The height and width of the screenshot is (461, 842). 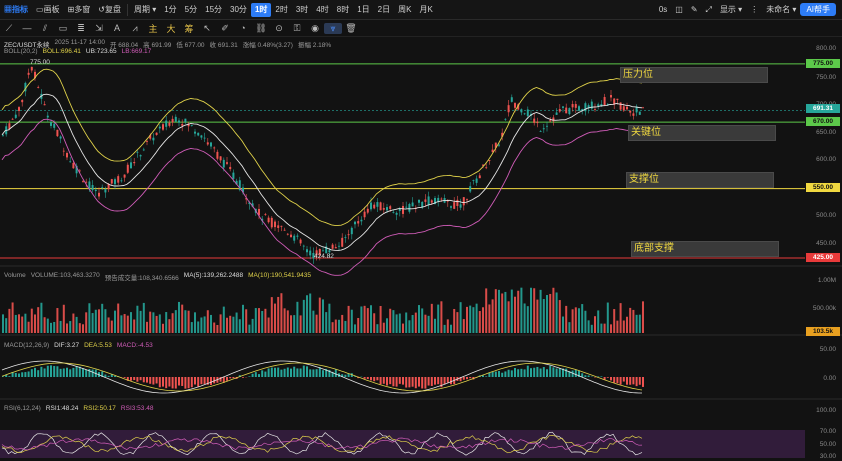 What do you see at coordinates (136, 51) in the screenshot?
I see `boll-lb-value: LB:669.17` at bounding box center [136, 51].